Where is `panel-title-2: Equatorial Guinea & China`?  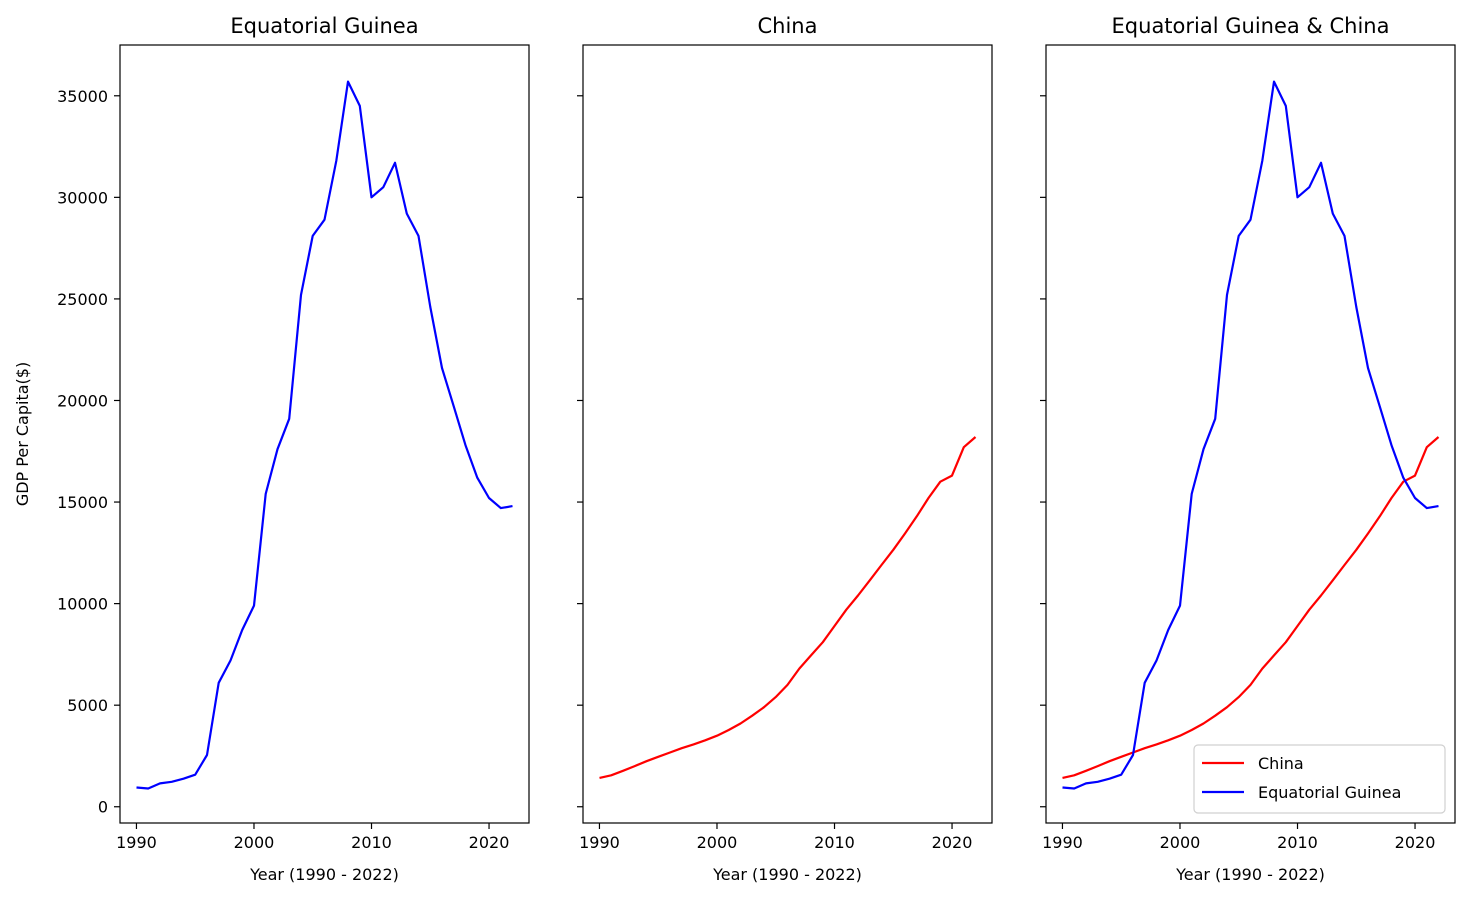 panel-title-2: Equatorial Guinea & China is located at coordinates (1251, 26).